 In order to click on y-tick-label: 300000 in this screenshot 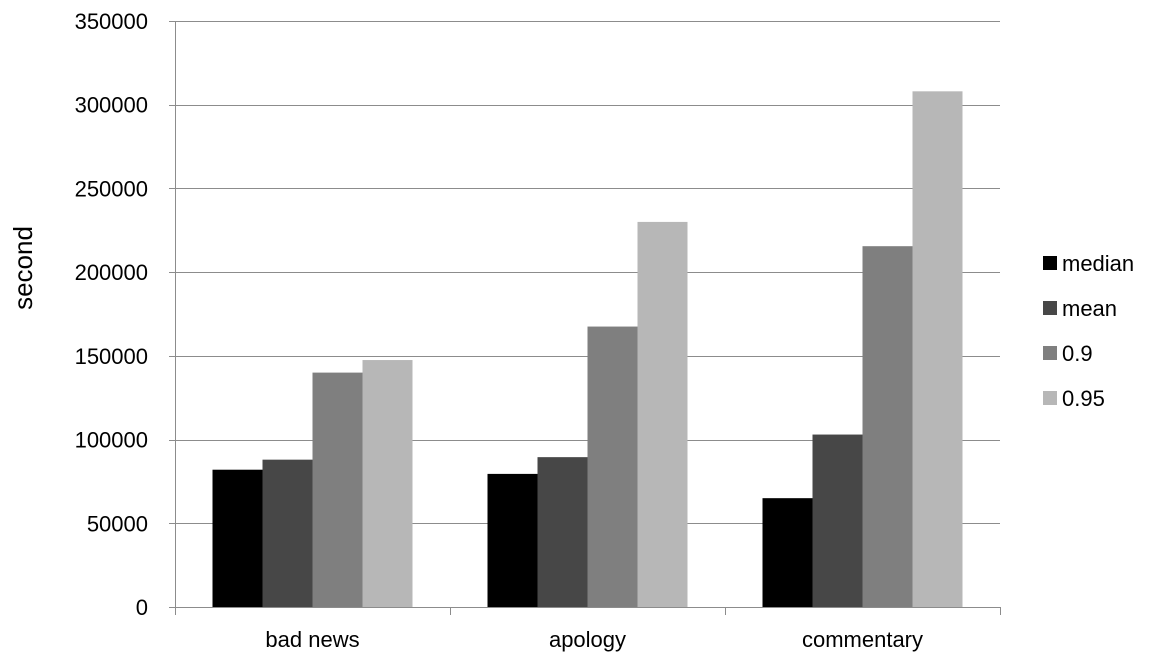, I will do `click(111, 105)`.